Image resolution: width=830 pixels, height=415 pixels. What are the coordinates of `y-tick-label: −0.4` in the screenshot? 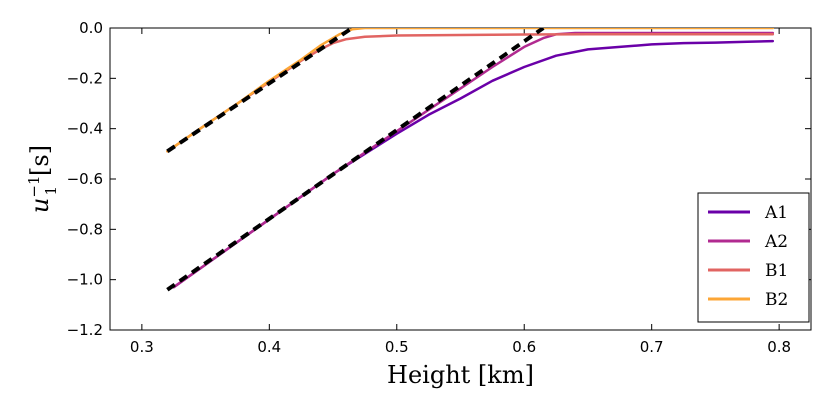 It's located at (85, 129).